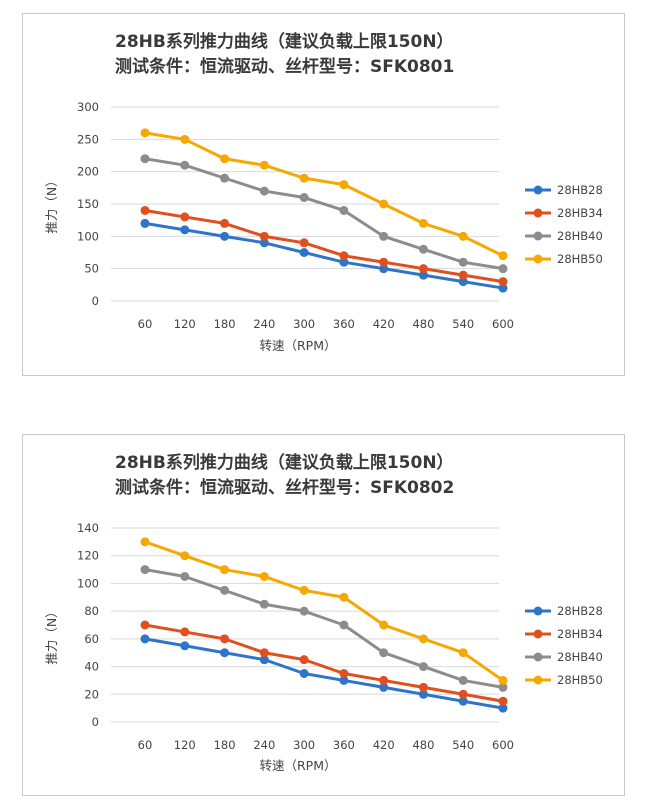 The height and width of the screenshot is (812, 652). I want to click on x-tick-label: 540, so click(463, 324).